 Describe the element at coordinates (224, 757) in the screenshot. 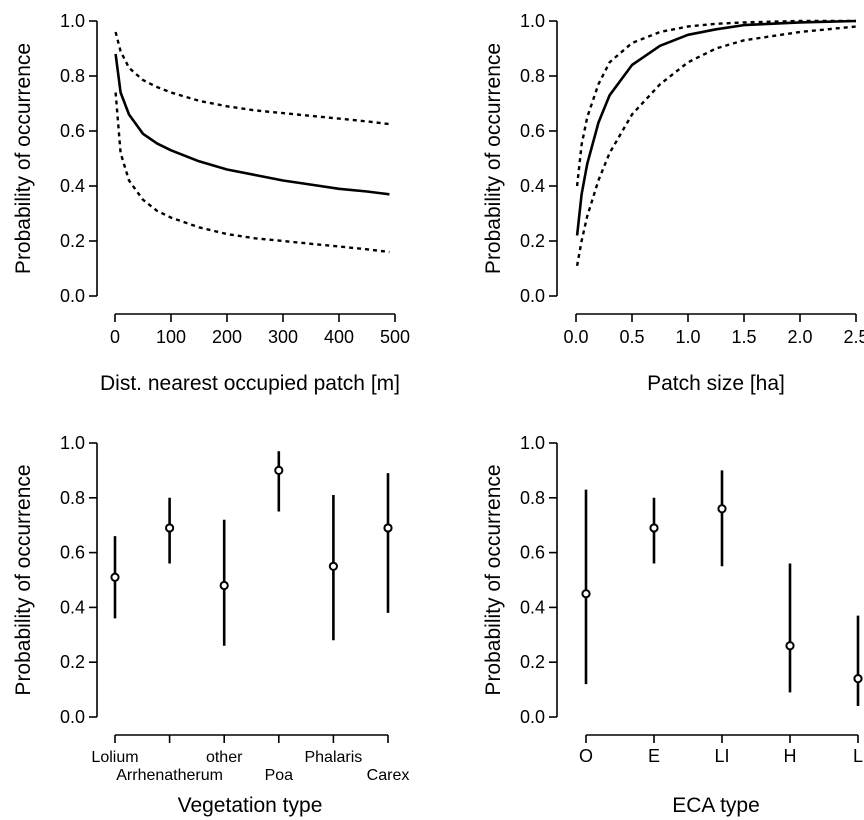

I see `category-label: other` at that location.